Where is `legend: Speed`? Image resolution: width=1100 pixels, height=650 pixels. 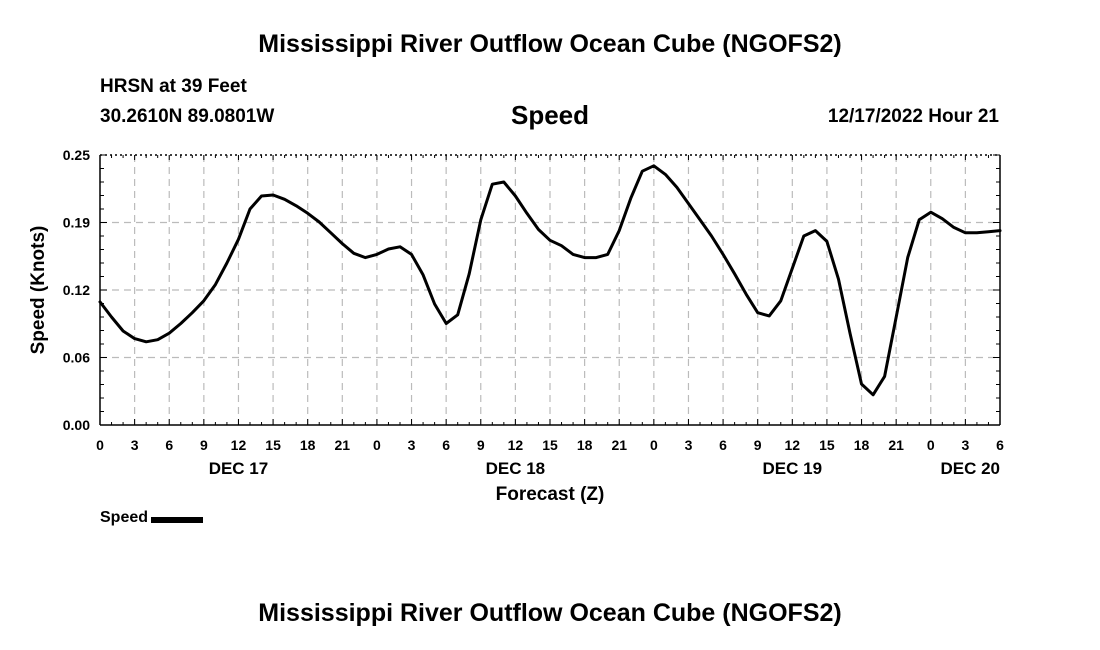
legend: Speed is located at coordinates (152, 518).